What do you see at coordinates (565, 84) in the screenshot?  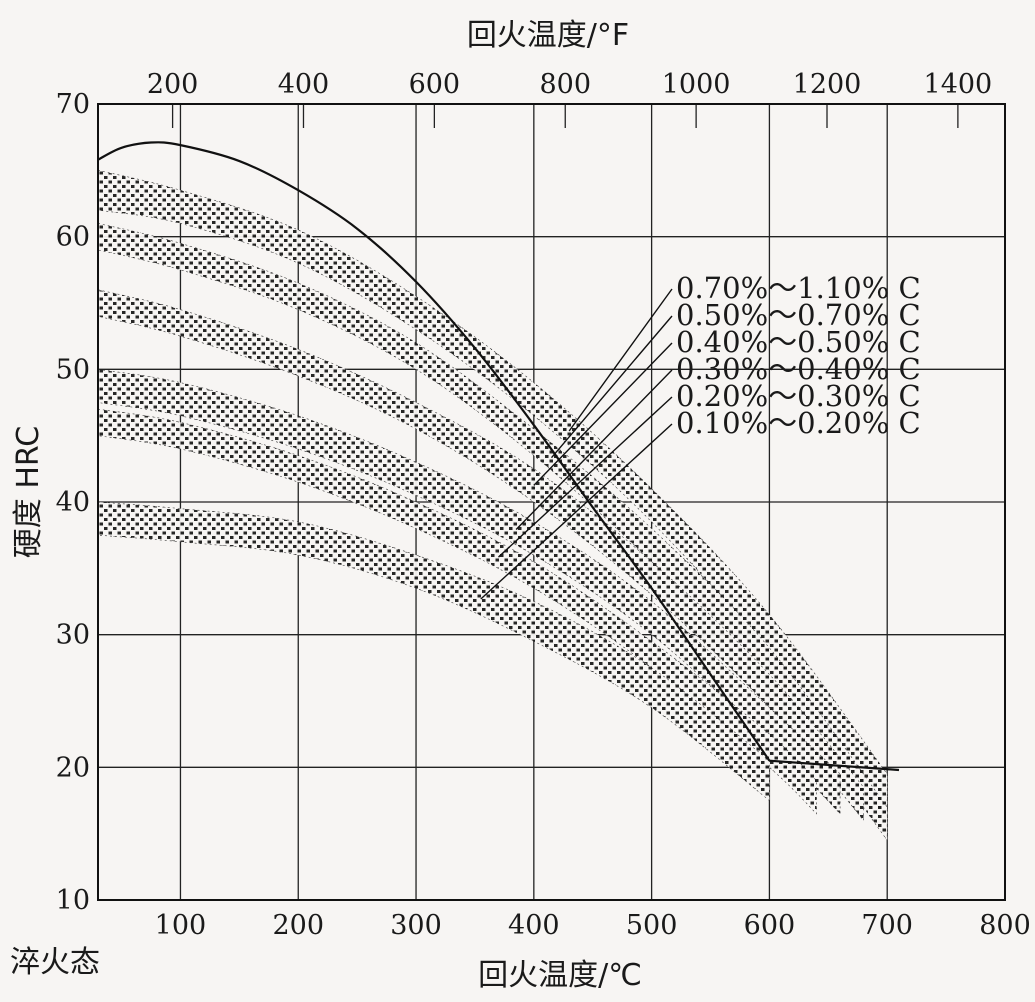 I see `x-top-tick-label: 800` at bounding box center [565, 84].